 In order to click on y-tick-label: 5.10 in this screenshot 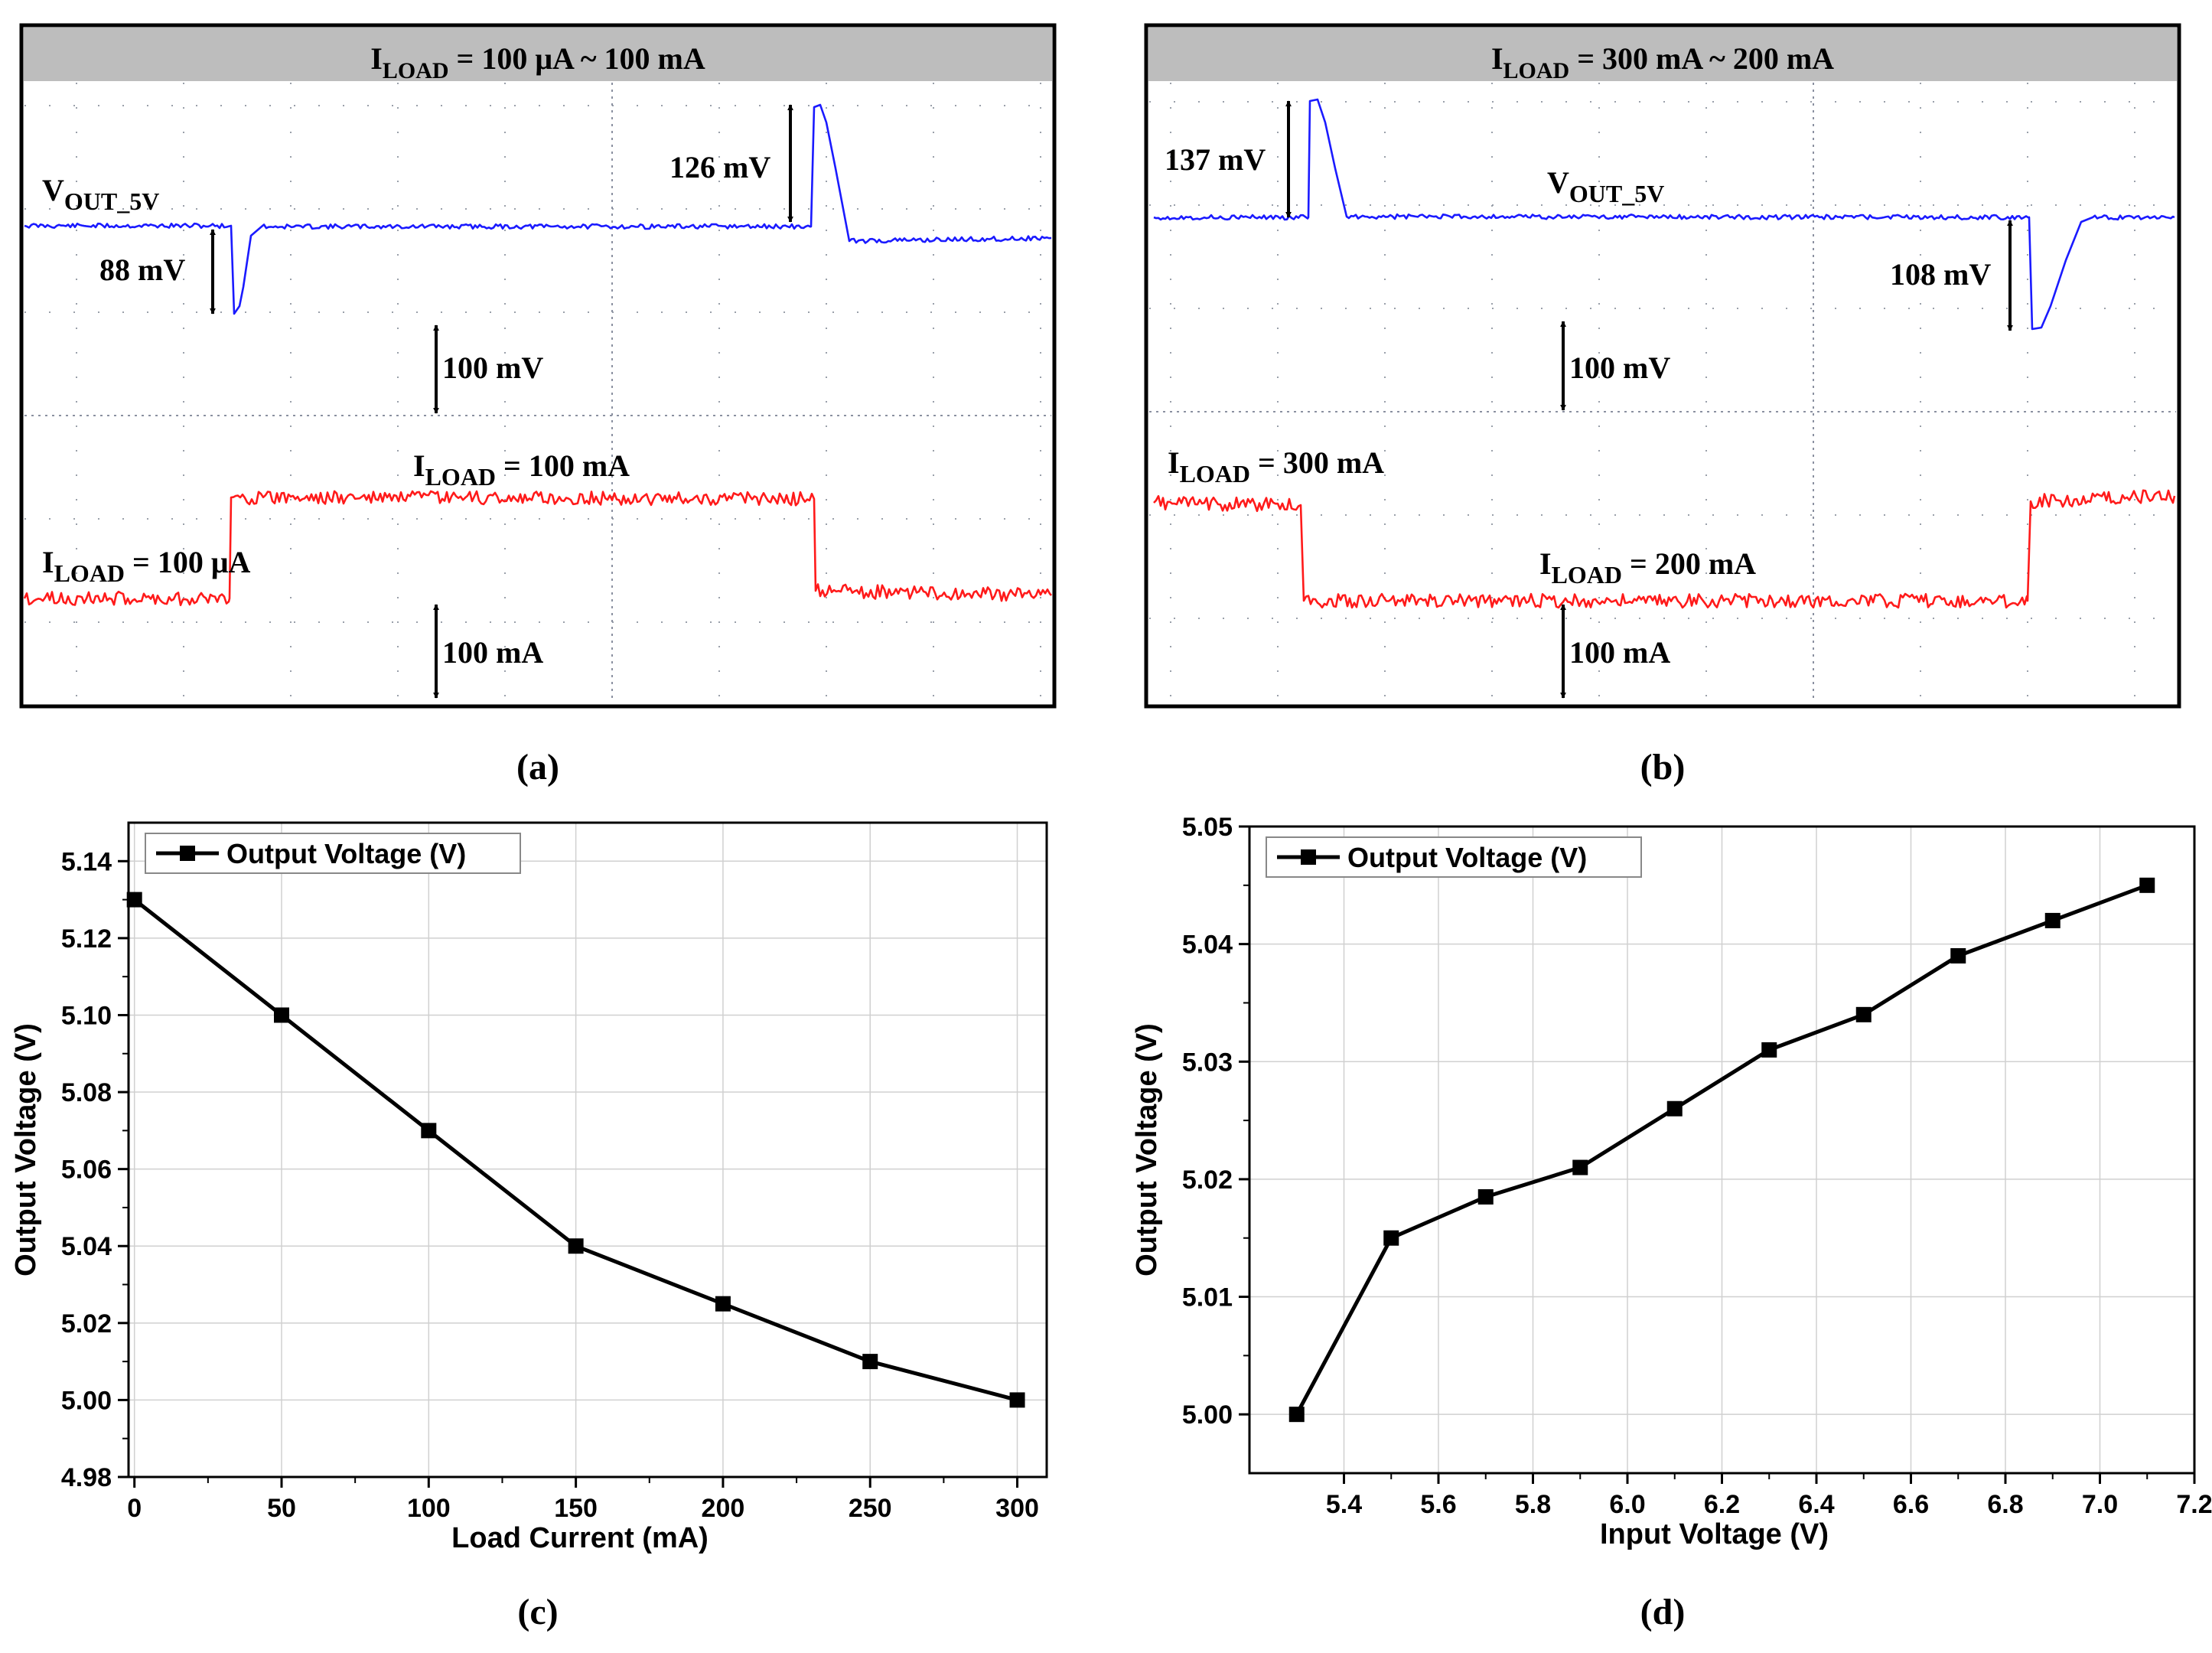, I will do `click(86, 1015)`.